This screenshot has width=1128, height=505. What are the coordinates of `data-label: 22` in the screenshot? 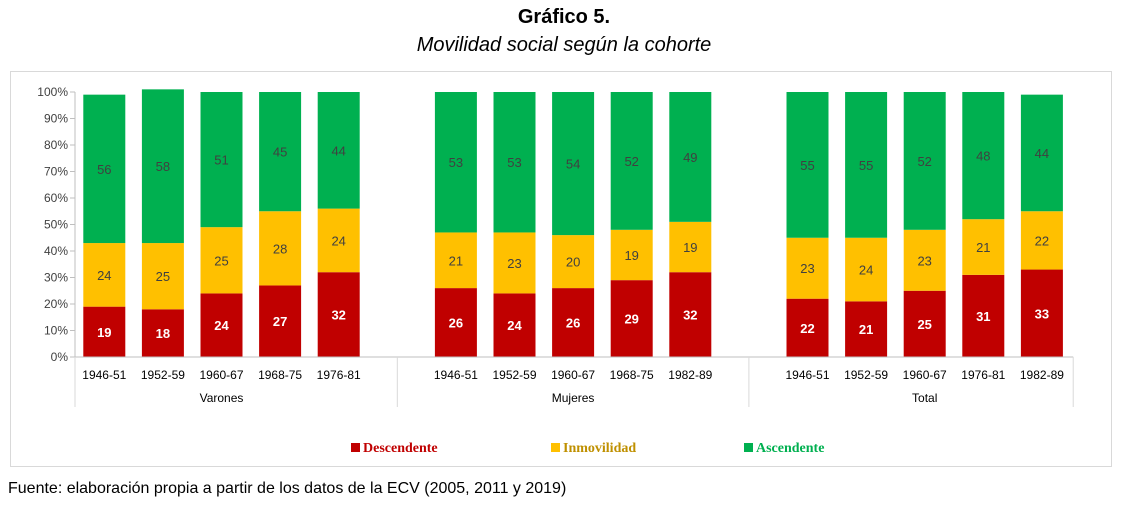 It's located at (807, 328).